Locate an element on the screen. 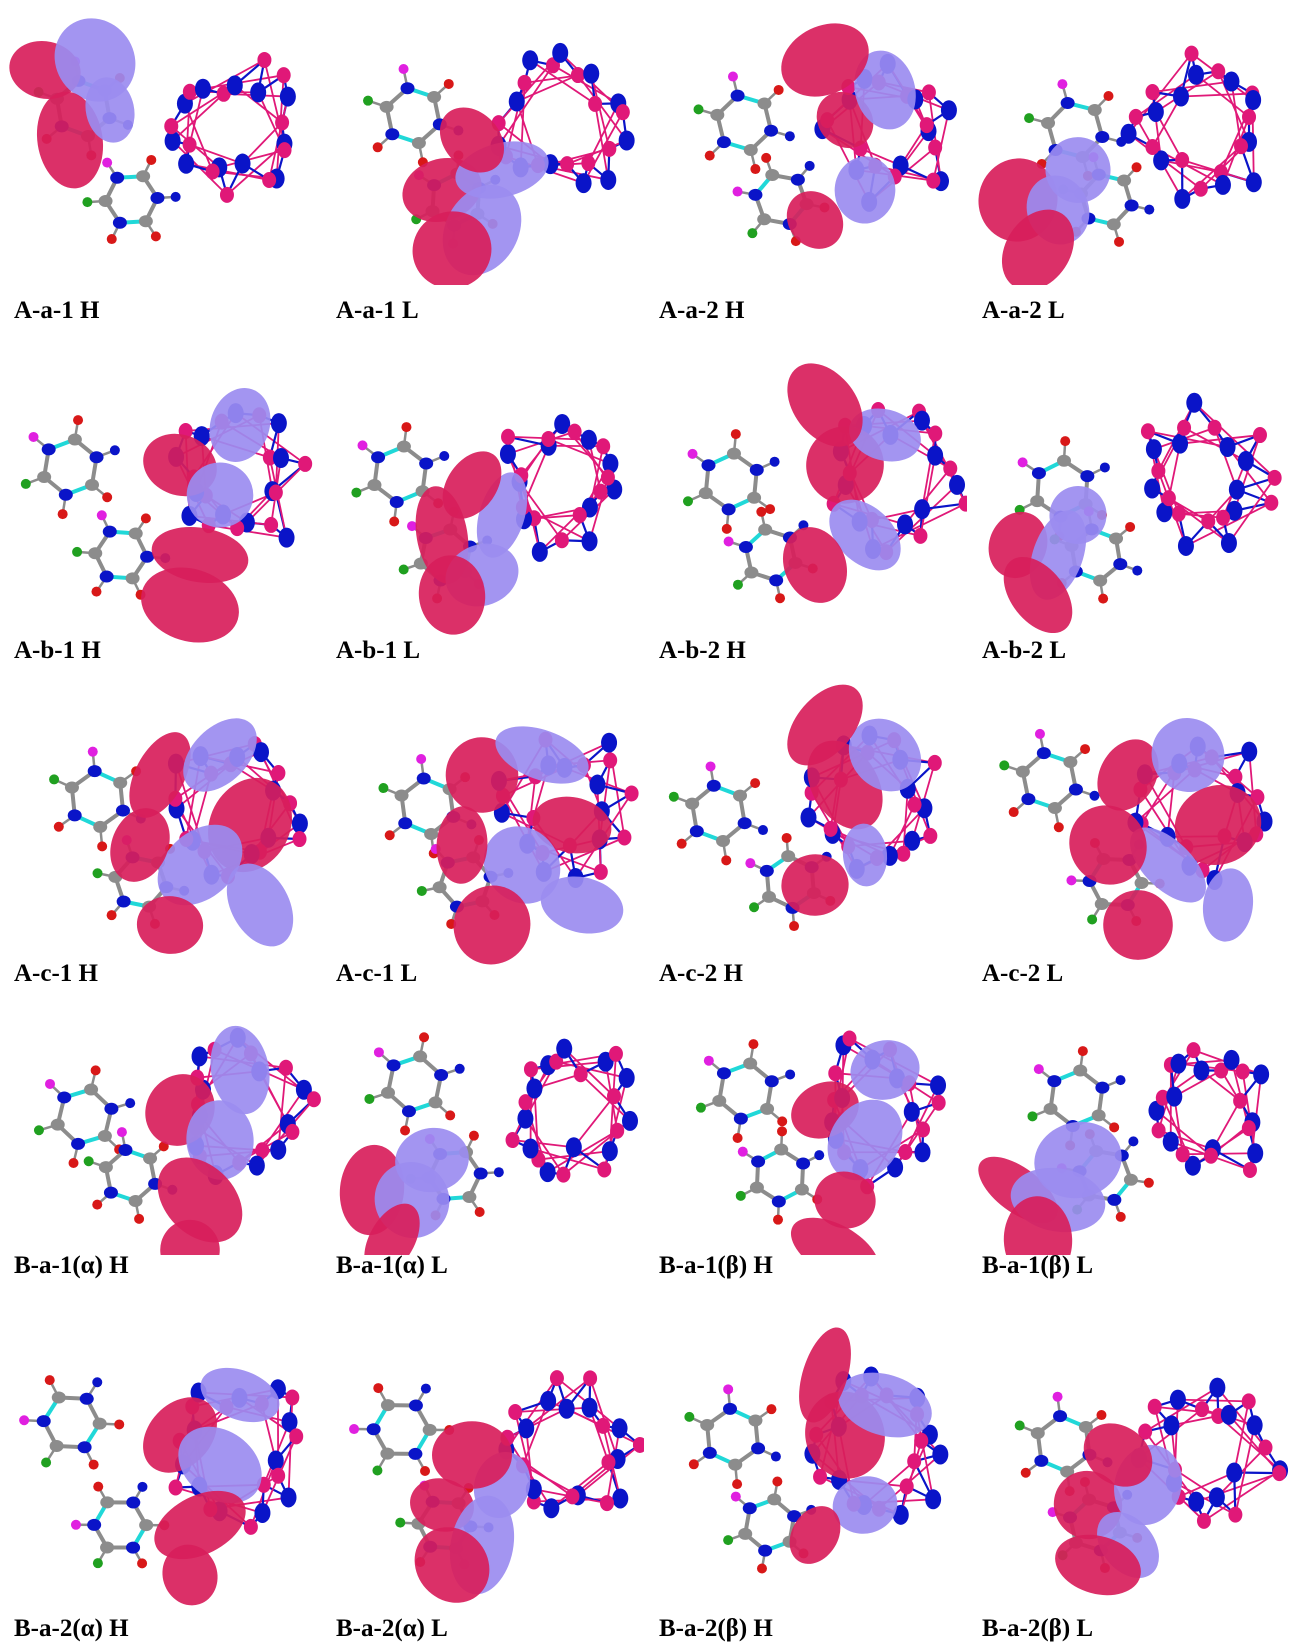 The height and width of the screenshot is (1651, 1290). panel-caption: A-b-1 L is located at coordinates (378, 650).